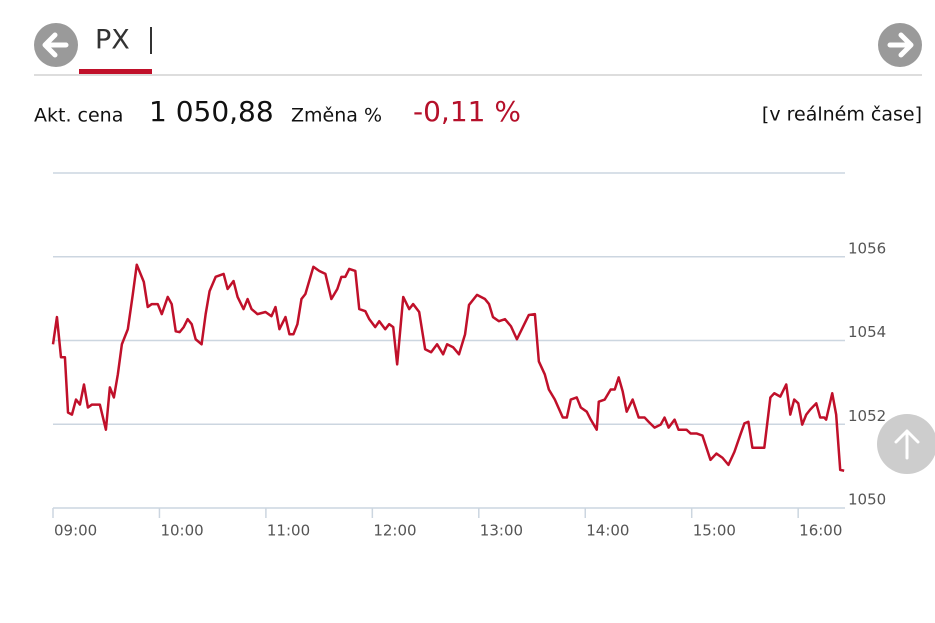  What do you see at coordinates (56, 45) in the screenshot?
I see `prev-button` at bounding box center [56, 45].